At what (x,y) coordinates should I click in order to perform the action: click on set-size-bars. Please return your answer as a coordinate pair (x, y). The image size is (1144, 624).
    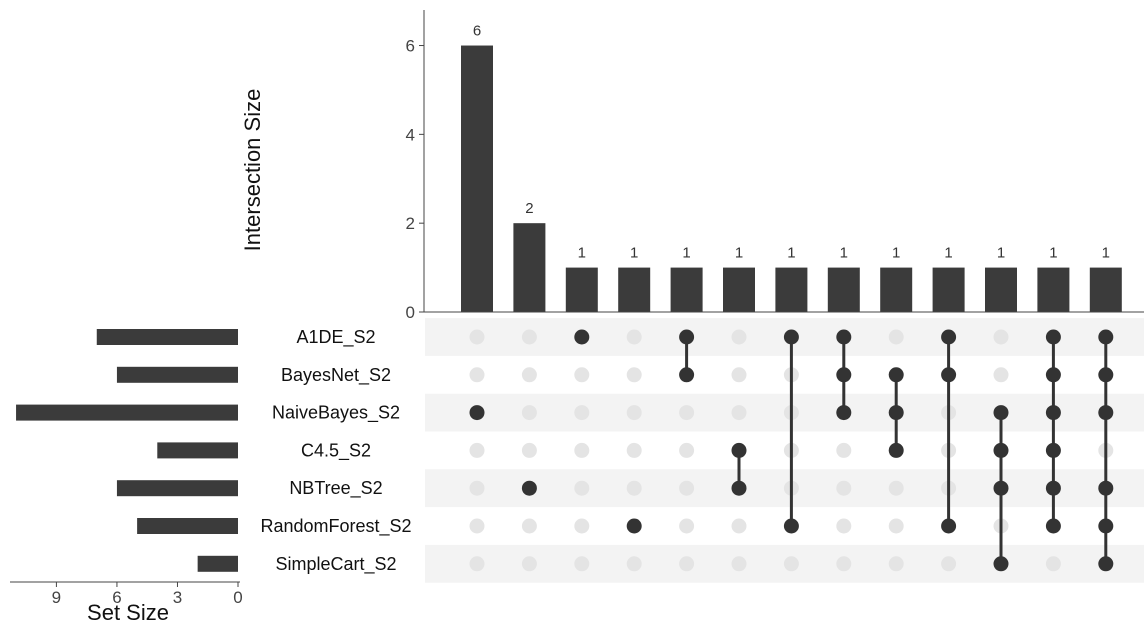
    Looking at the image, I should click on (127, 450).